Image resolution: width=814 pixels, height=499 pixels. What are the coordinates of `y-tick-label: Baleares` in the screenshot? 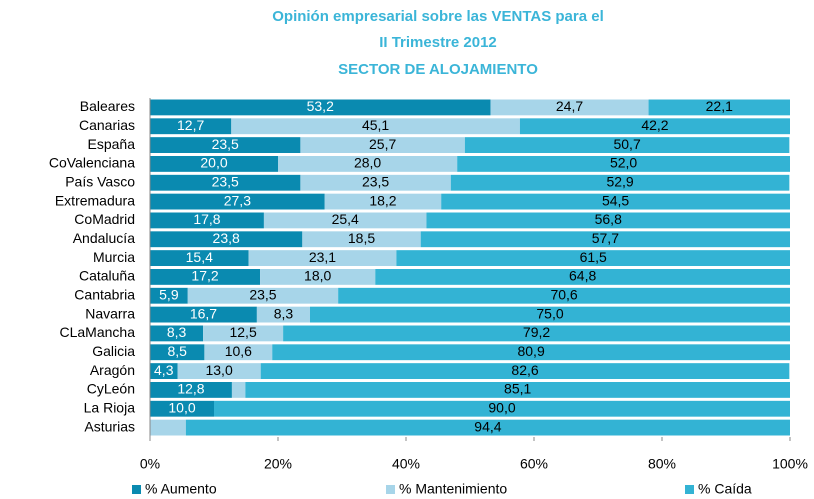 It's located at (107, 106).